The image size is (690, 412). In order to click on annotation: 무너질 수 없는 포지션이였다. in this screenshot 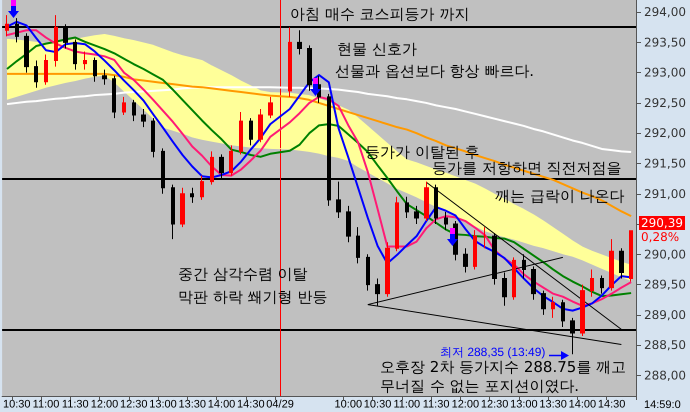, I will do `click(480, 386)`.